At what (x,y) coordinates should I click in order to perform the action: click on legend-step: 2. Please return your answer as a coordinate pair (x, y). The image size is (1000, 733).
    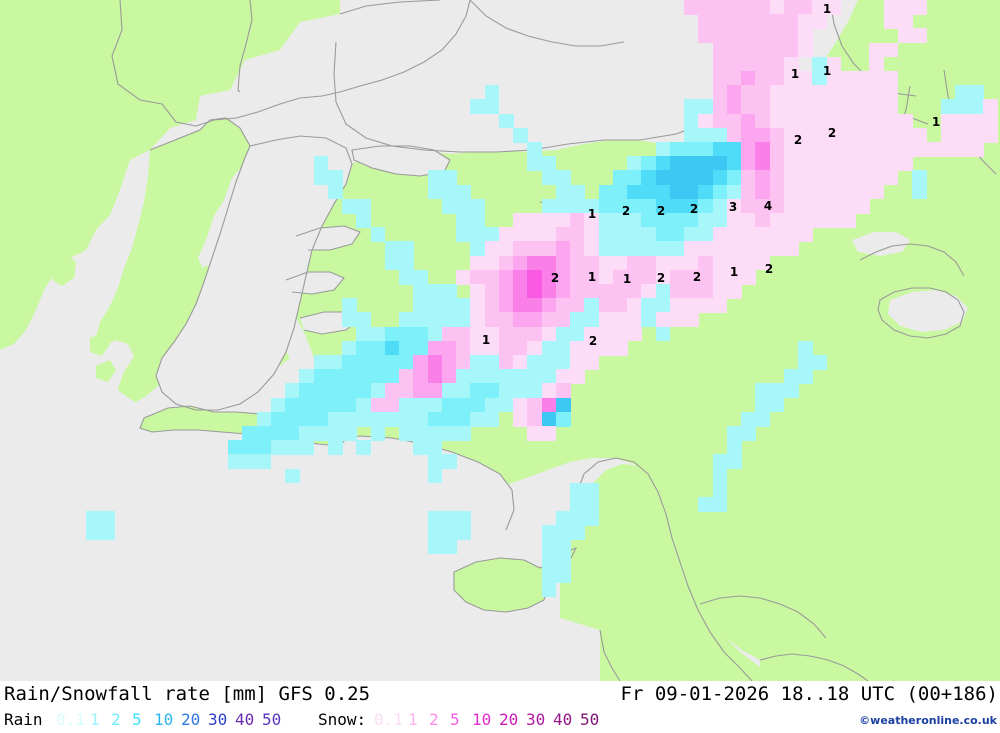
    Looking at the image, I should click on (116, 719).